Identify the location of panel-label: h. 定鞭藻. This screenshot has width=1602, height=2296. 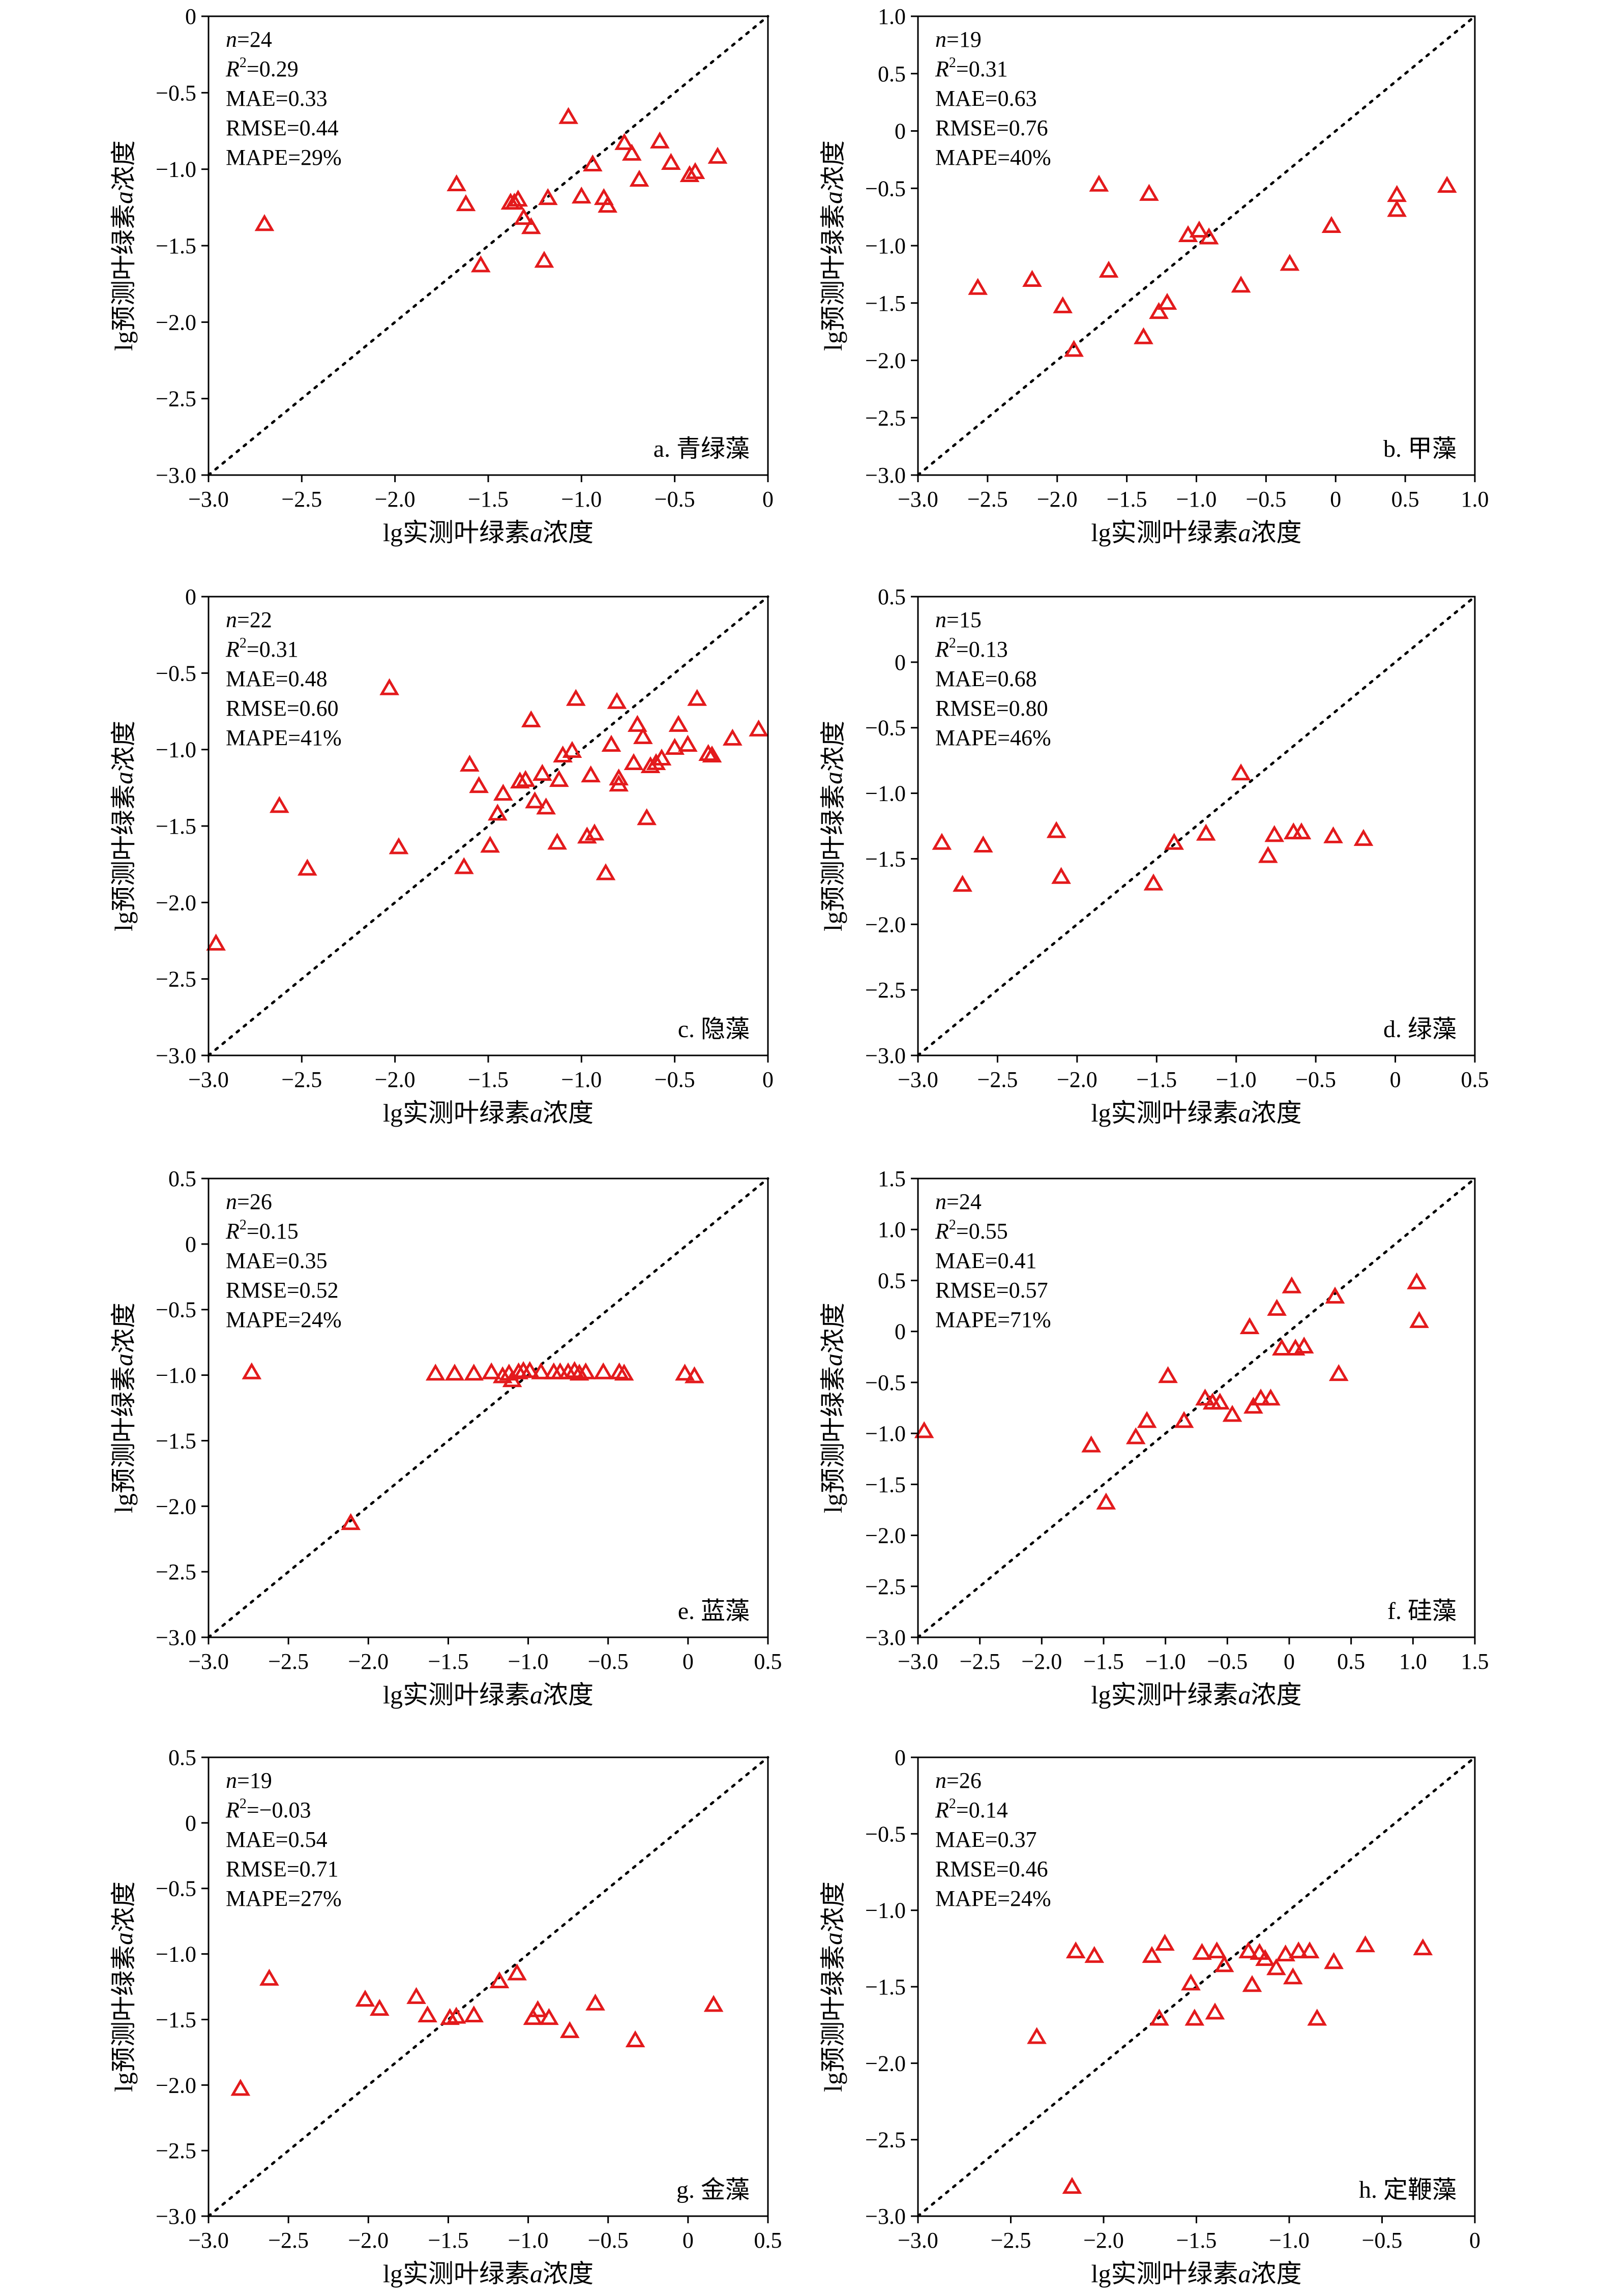
(1408, 2189).